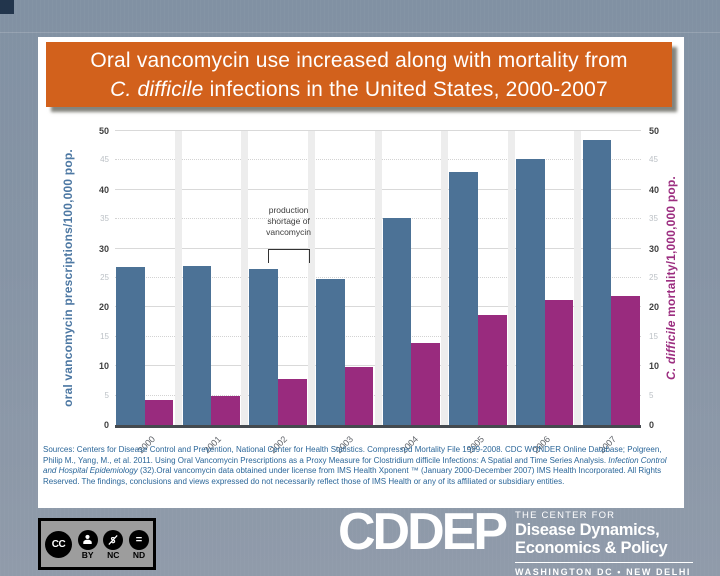  What do you see at coordinates (288, 209) in the screenshot?
I see `annotation-line-1: production` at bounding box center [288, 209].